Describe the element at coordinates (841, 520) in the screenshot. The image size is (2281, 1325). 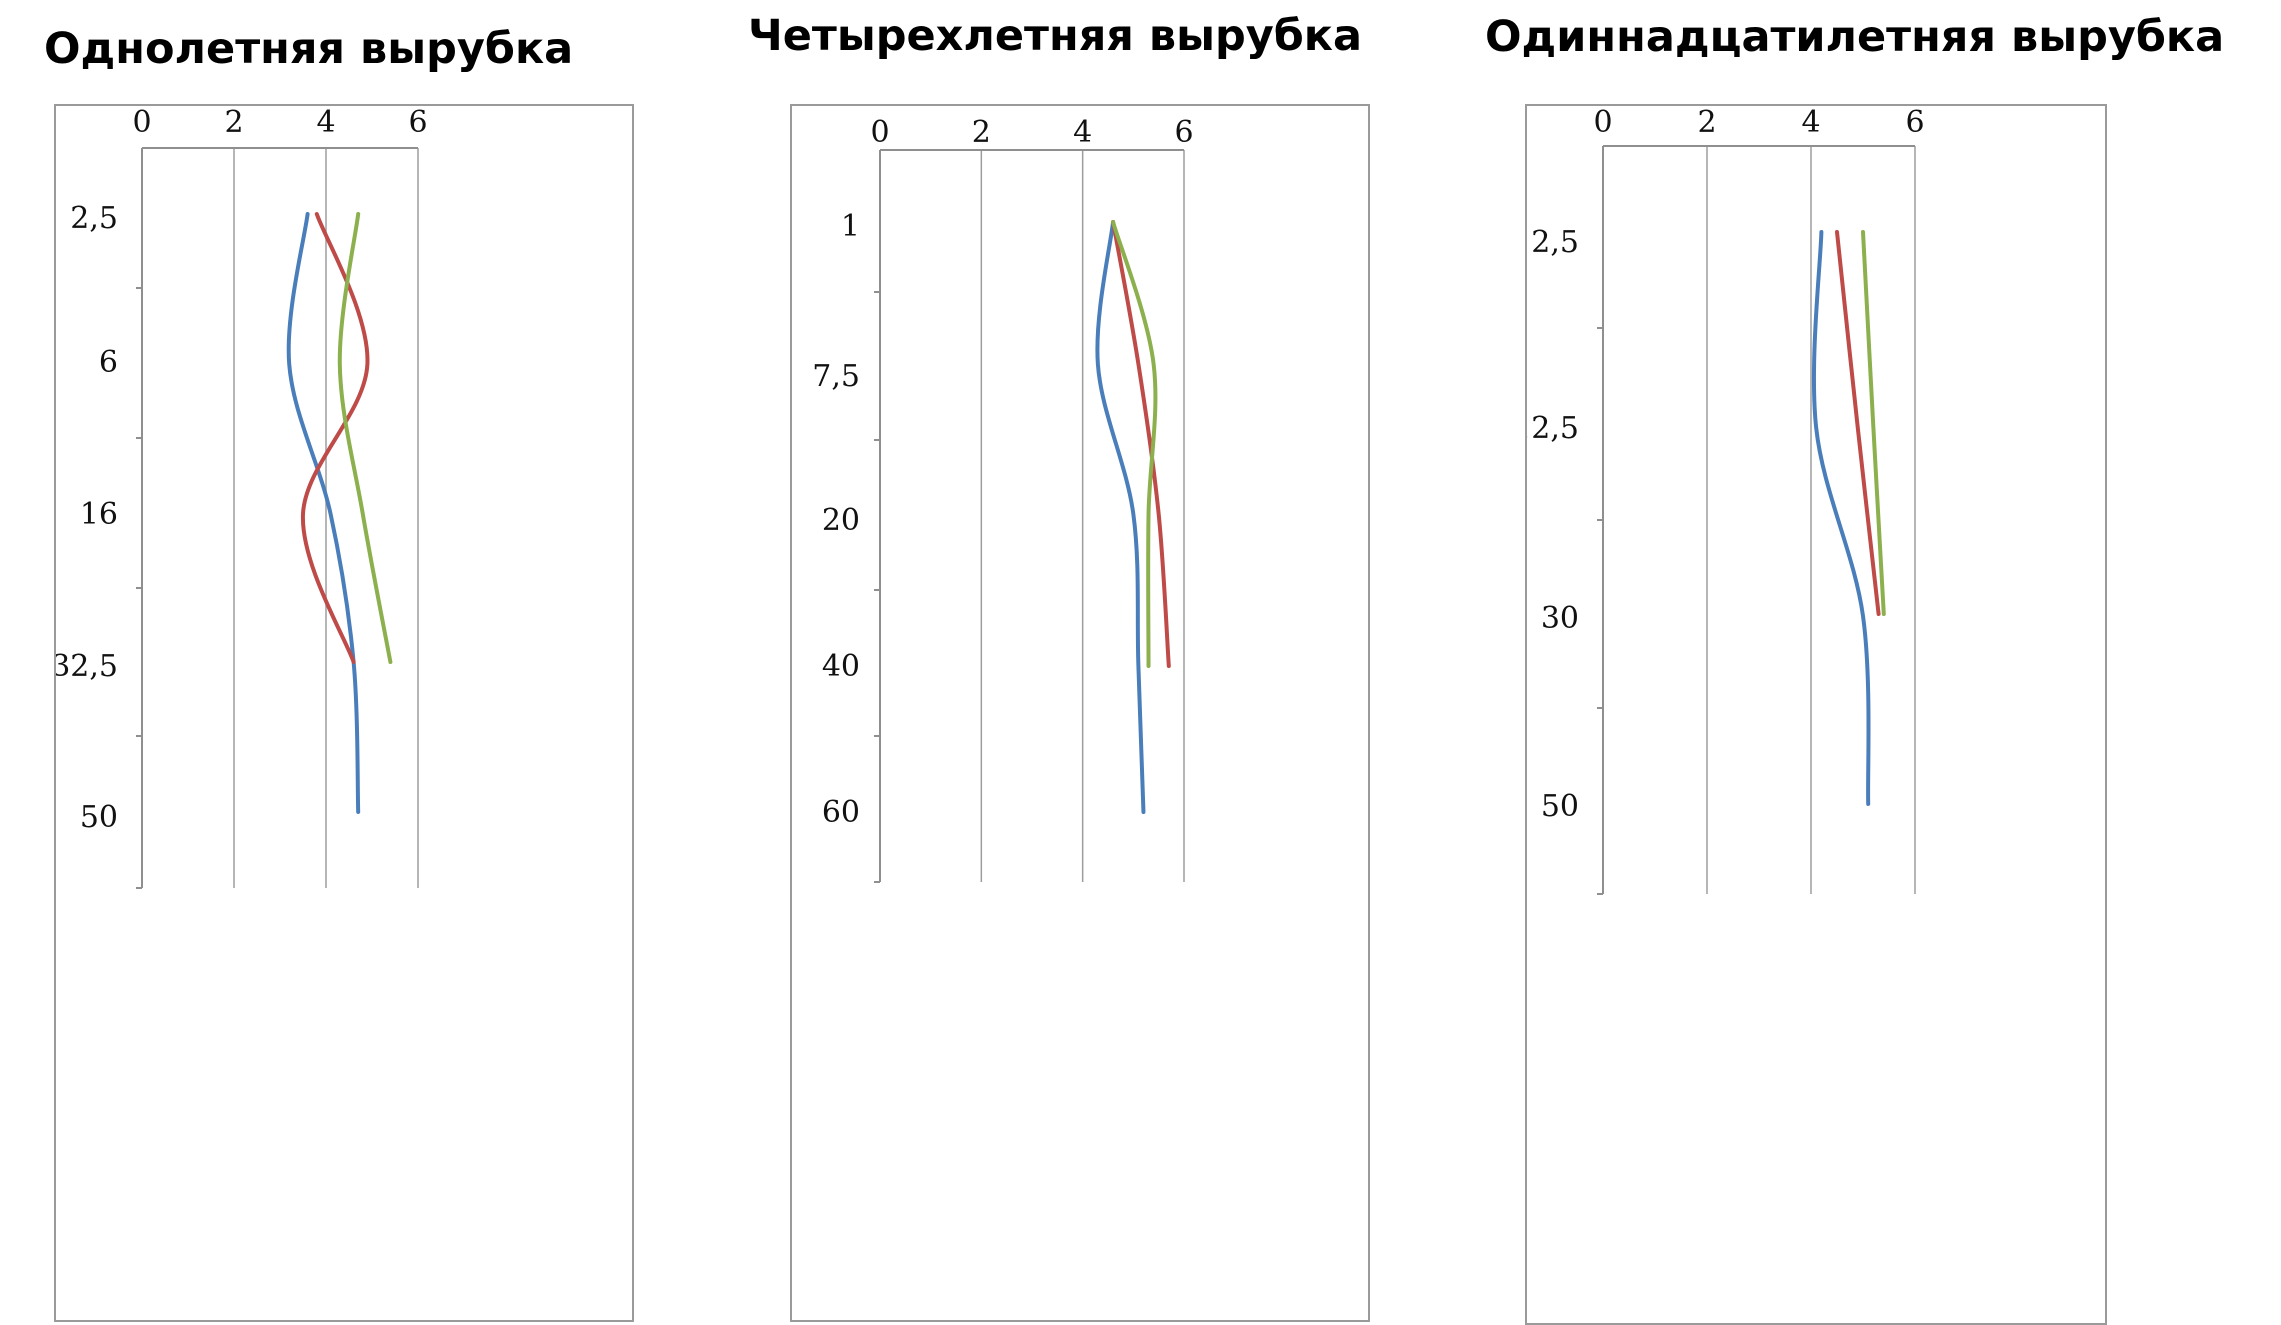
I see `y-tick-label: 20` at that location.